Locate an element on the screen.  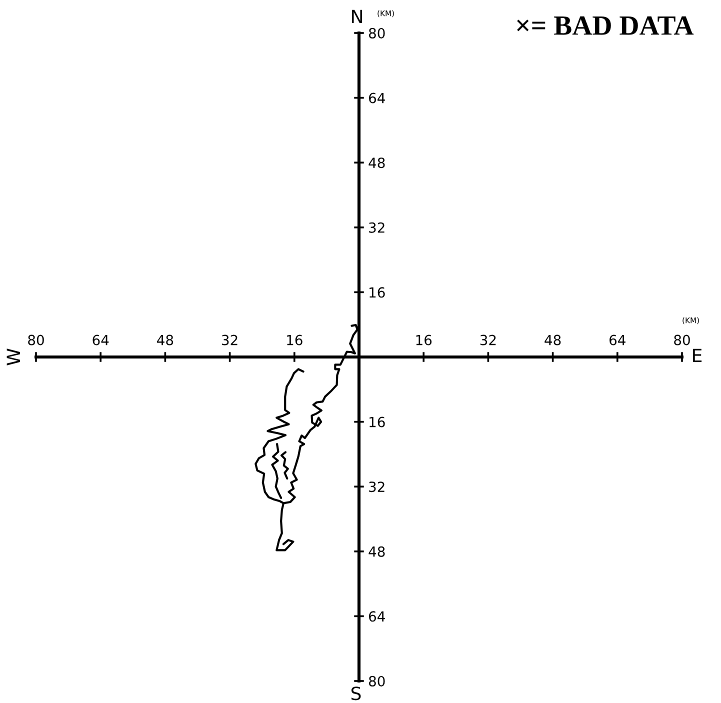
text: E is located at coordinates (697, 355).